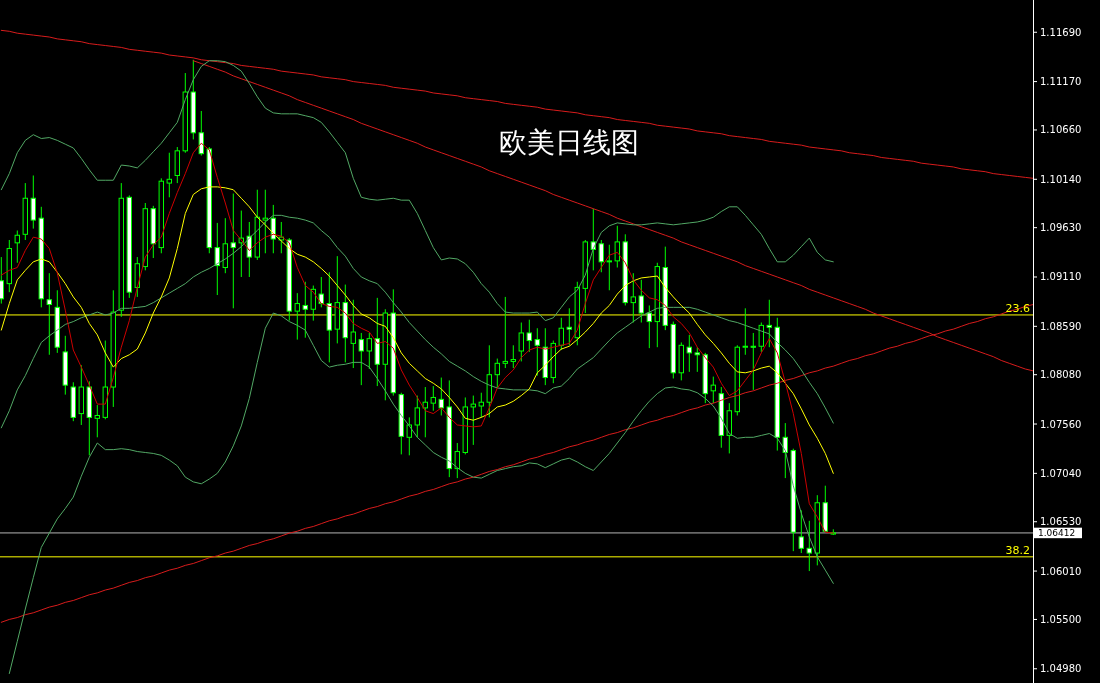  Describe the element at coordinates (1061, 277) in the screenshot. I see `y-tick-label: 1.09110` at that location.